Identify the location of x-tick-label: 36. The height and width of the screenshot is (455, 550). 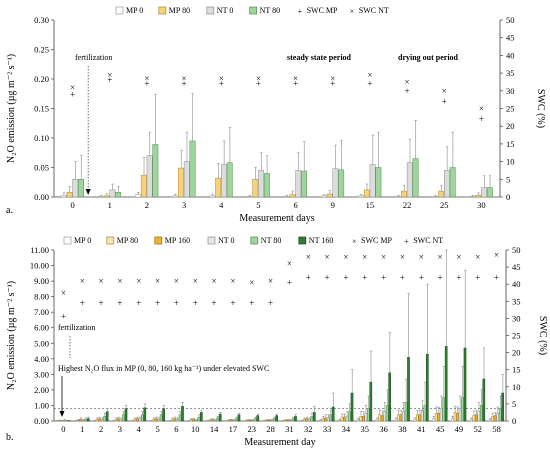
(383, 429).